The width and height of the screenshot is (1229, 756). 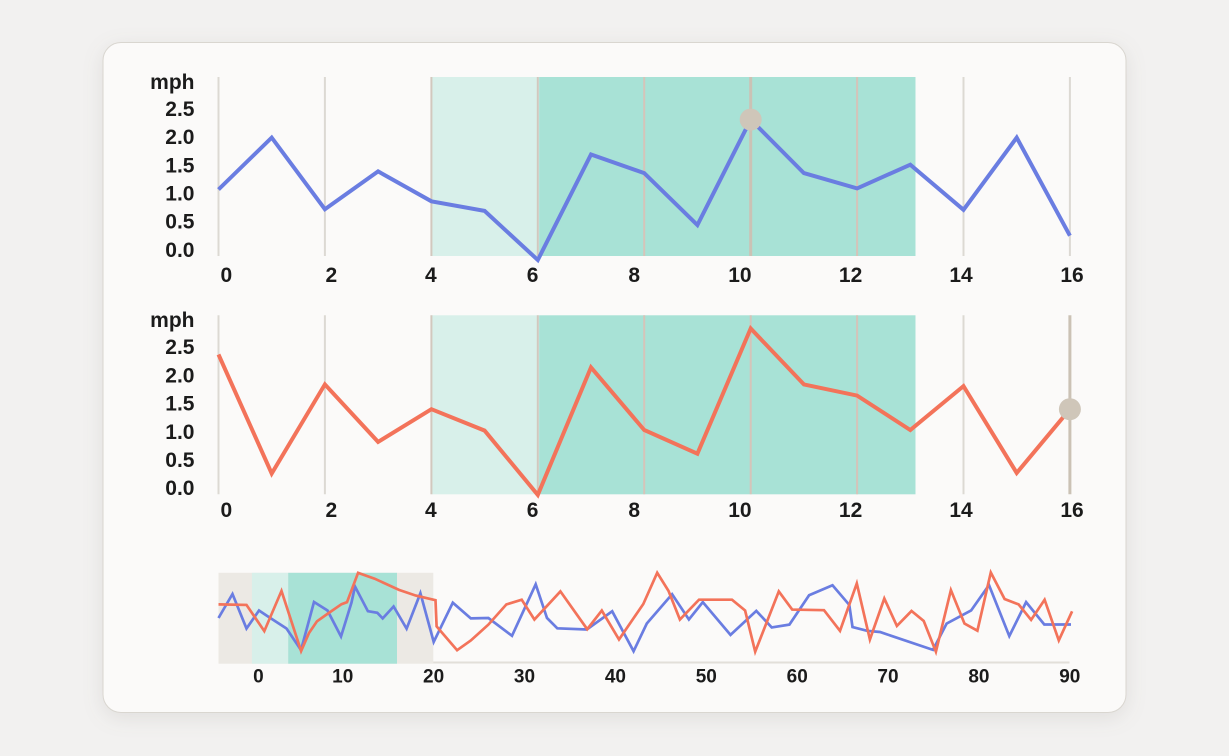 I want to click on svg-text: 40, so click(x=615, y=676).